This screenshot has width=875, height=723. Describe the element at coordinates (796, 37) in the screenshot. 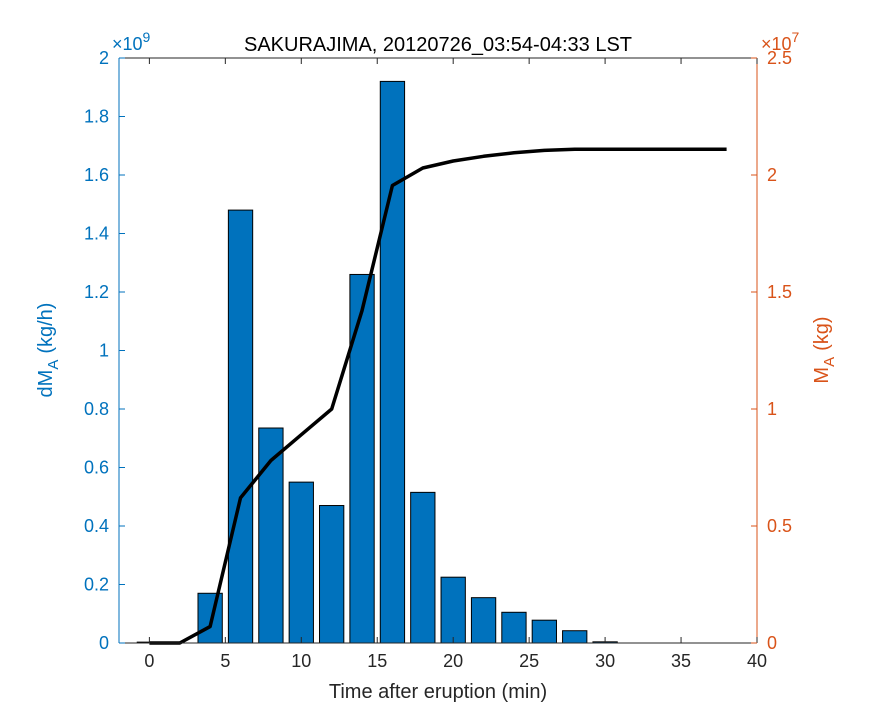

I see `right-multiplier-exp: 7` at that location.